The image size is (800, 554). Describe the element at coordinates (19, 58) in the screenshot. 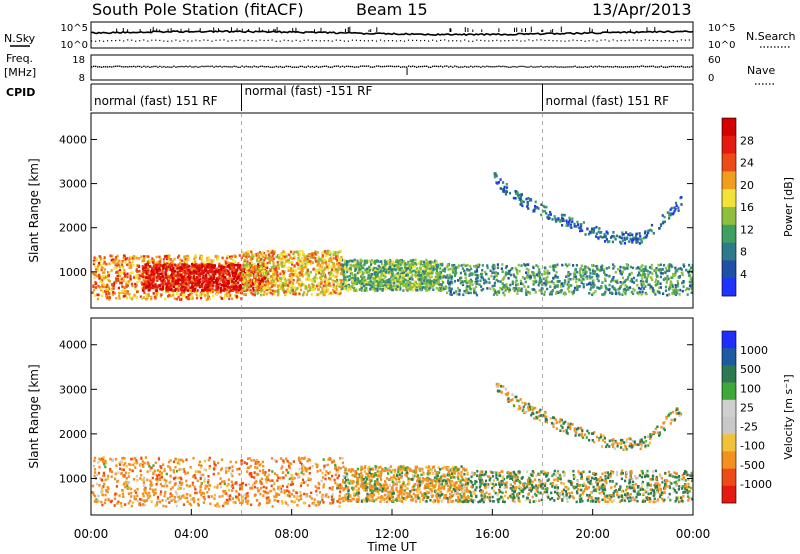

I see `freq-label: Freq.` at that location.